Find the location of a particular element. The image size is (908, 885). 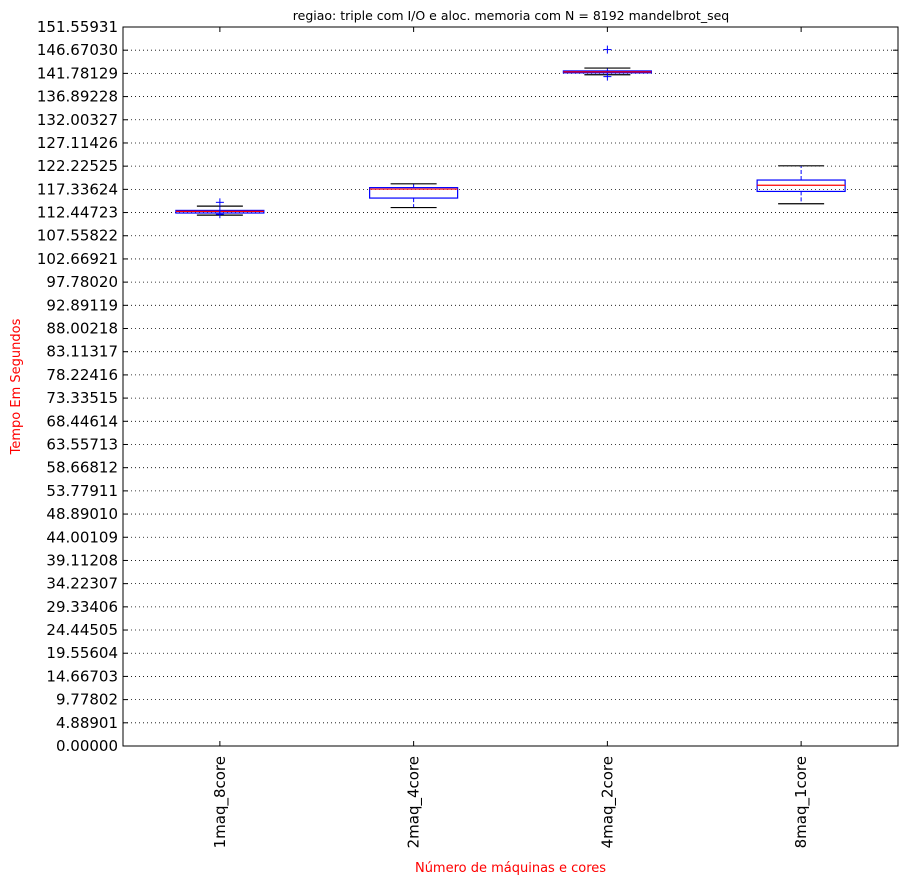

box-8maq_1core is located at coordinates (801, 185).